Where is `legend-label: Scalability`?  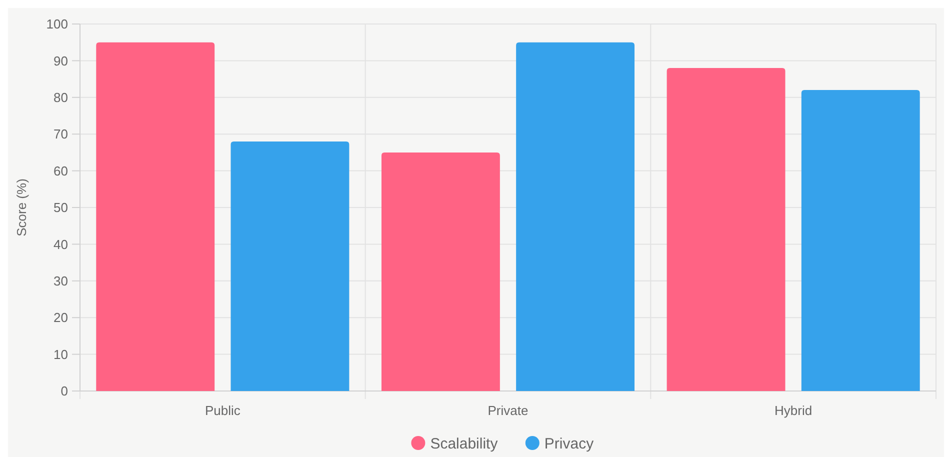 legend-label: Scalability is located at coordinates (464, 443).